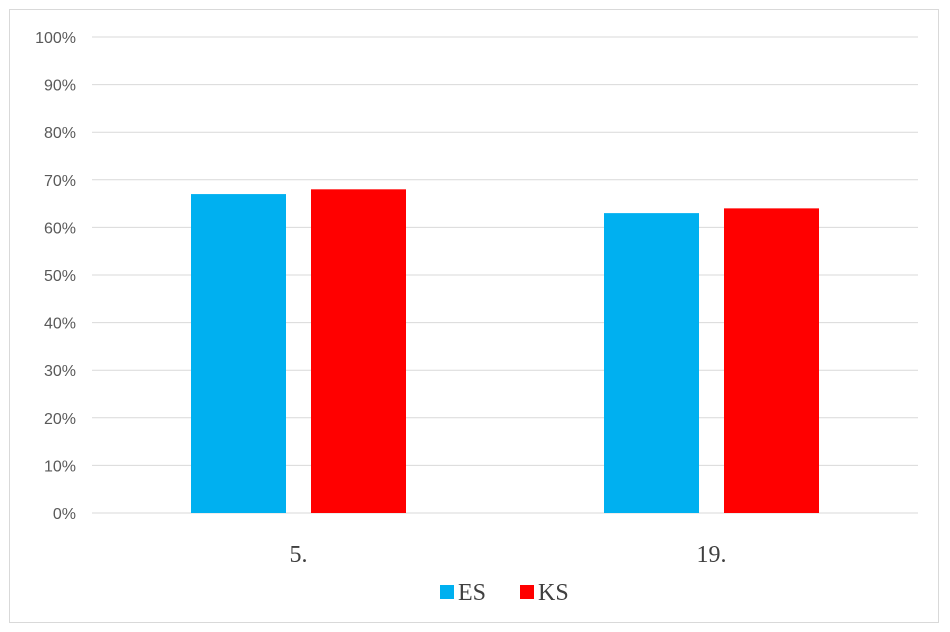 This screenshot has width=950, height=632. Describe the element at coordinates (60, 276) in the screenshot. I see `y-tick-label: 50%` at that location.